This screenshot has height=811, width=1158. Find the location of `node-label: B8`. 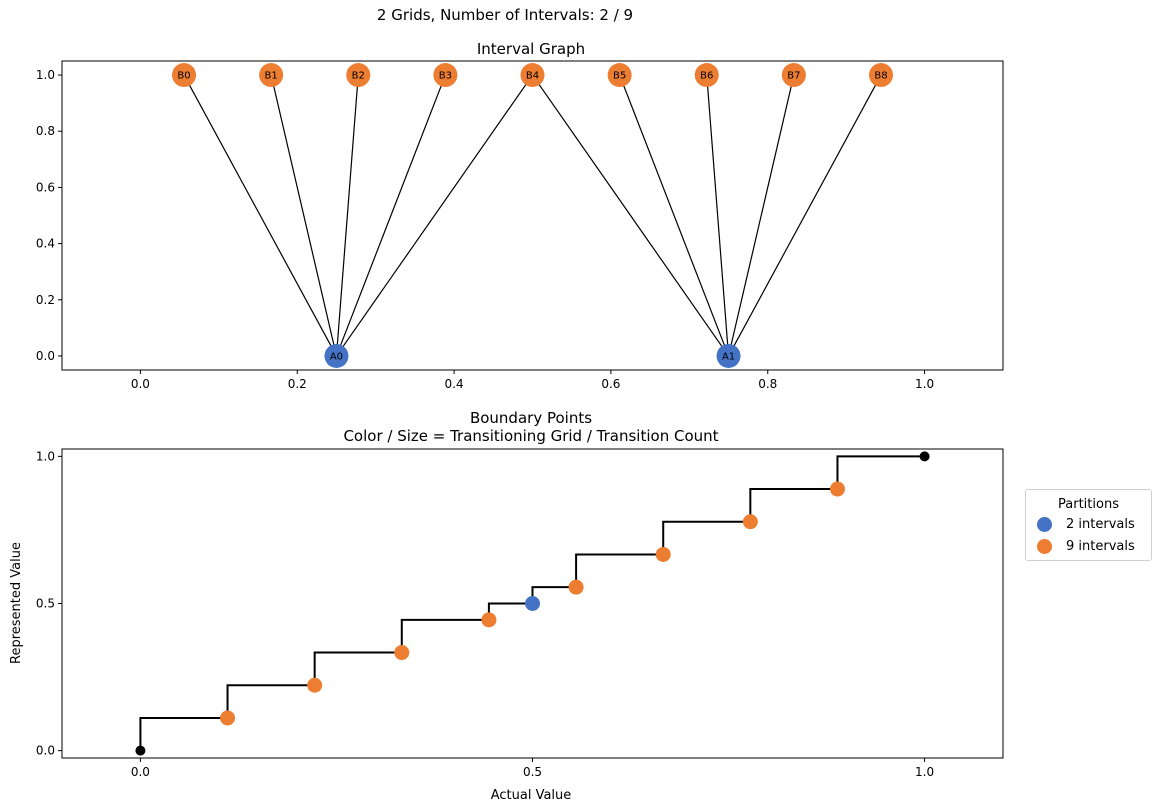

node-label: B8 is located at coordinates (880, 76).